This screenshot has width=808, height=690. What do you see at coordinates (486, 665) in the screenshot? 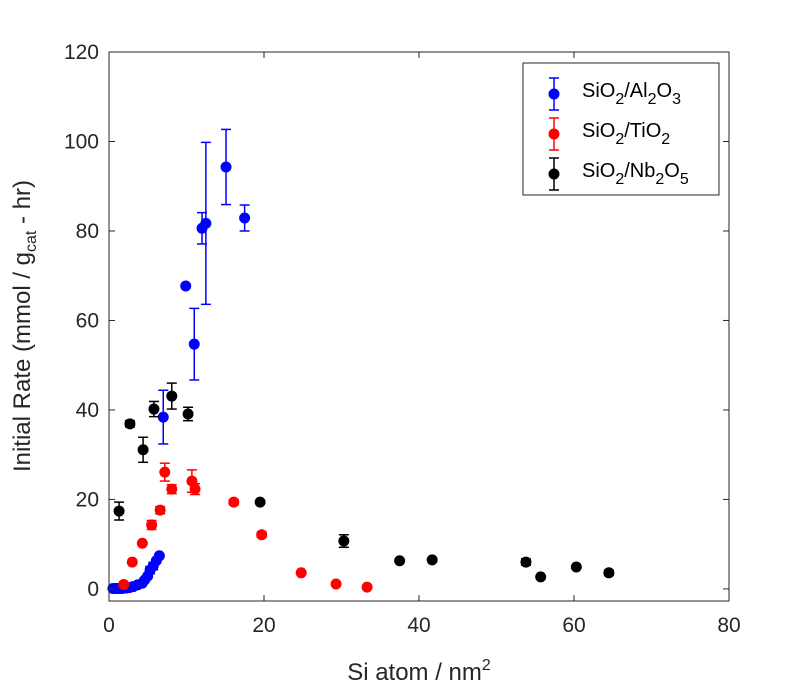
I see `x-axis-label-superscript: 2` at bounding box center [486, 665].